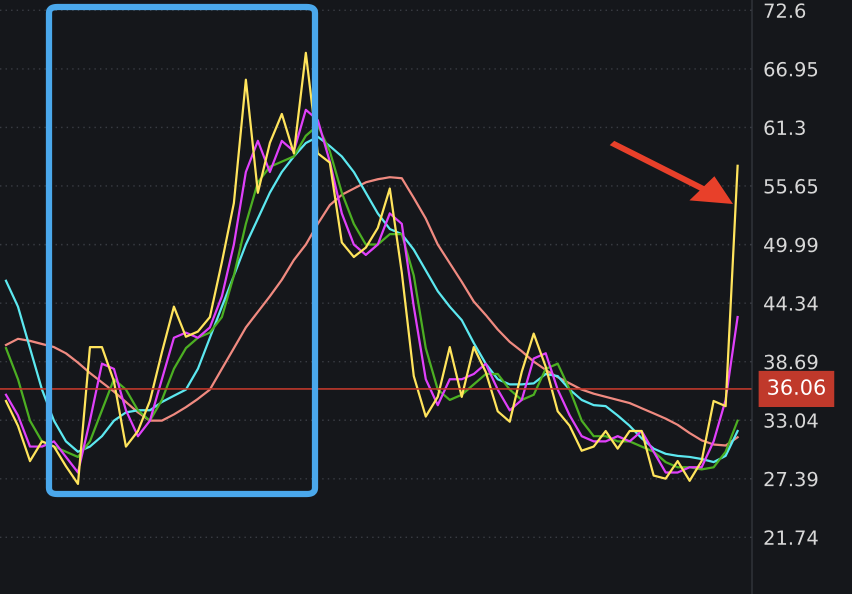 The width and height of the screenshot is (852, 594). I want to click on y-tick-label: 61.3, so click(784, 128).